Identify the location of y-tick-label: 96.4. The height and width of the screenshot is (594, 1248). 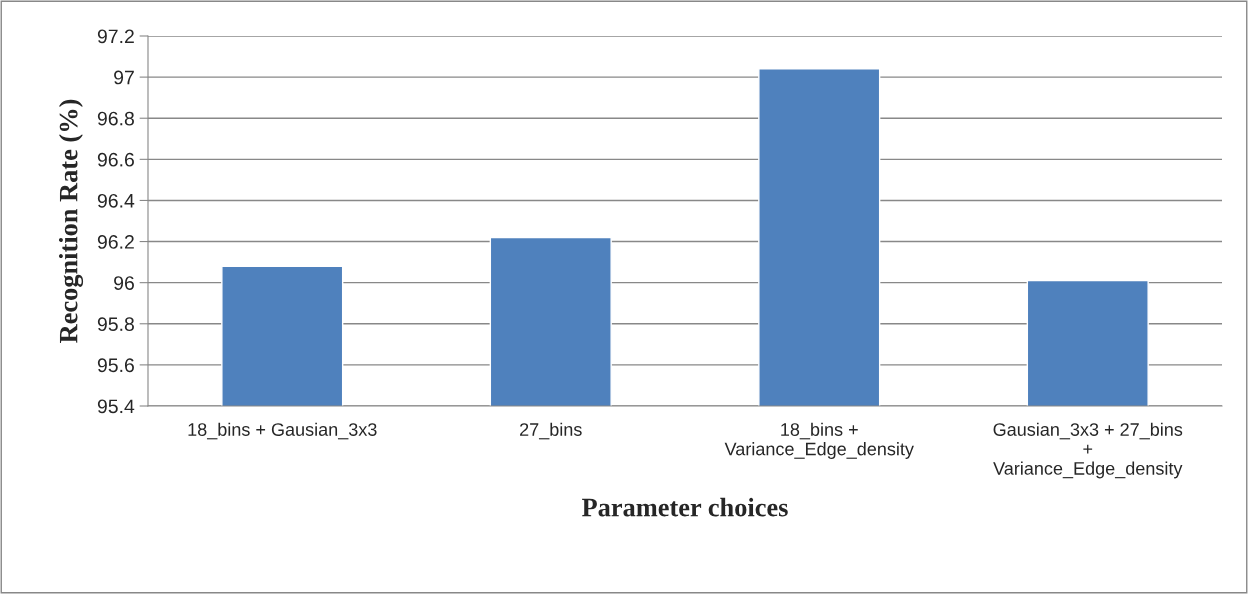
(116, 200).